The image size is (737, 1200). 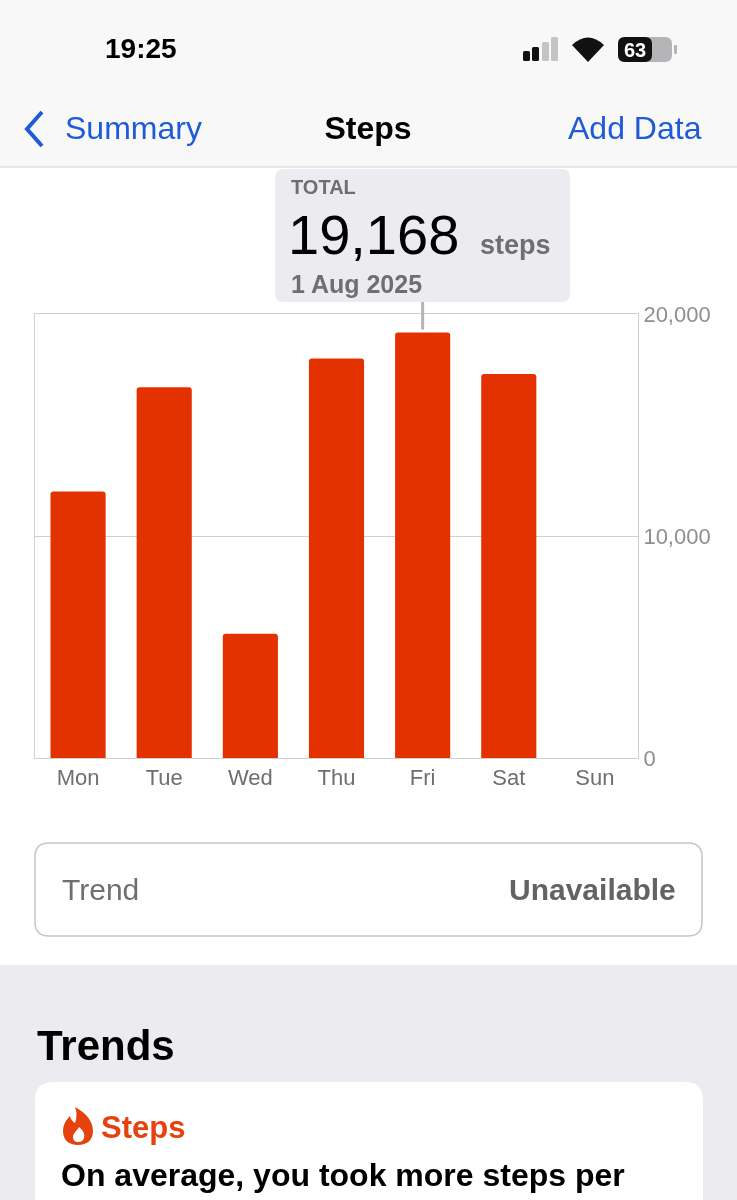 I want to click on y-tick-label: 10,000, so click(x=677, y=536).